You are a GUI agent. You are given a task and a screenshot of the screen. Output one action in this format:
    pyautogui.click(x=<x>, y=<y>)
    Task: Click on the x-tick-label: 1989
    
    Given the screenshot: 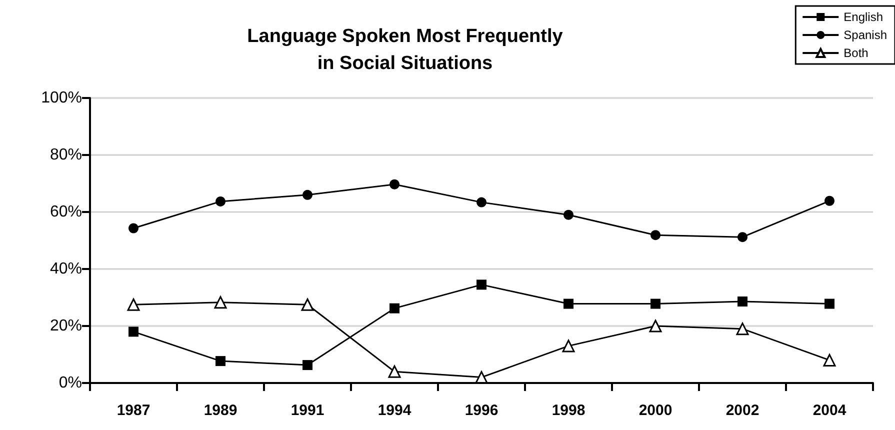 What is the action you would take?
    pyautogui.click(x=221, y=410)
    